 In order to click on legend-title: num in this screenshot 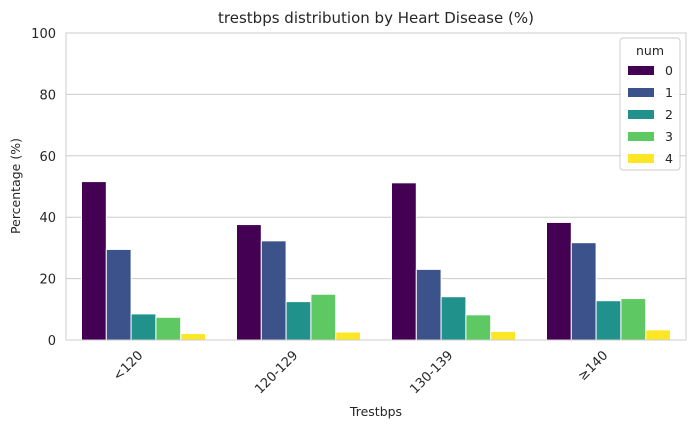, I will do `click(650, 50)`.